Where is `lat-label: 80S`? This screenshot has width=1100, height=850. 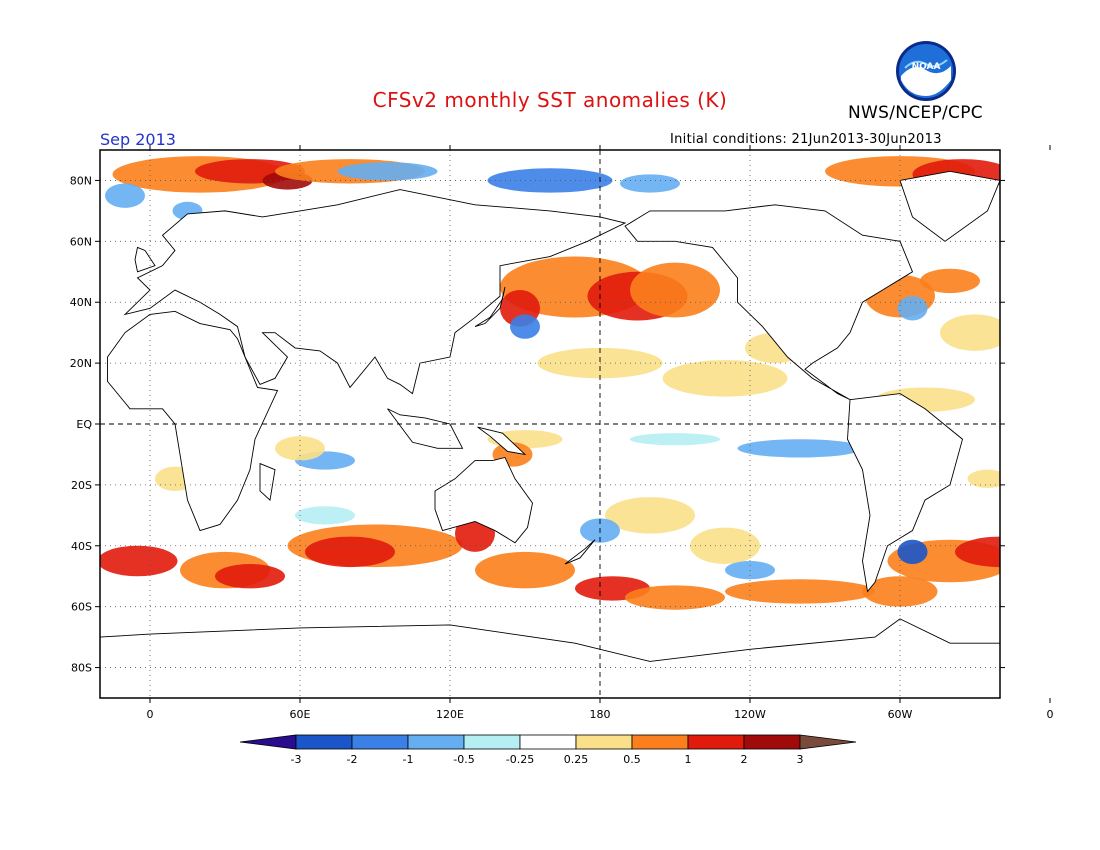 lat-label: 80S is located at coordinates (81, 668).